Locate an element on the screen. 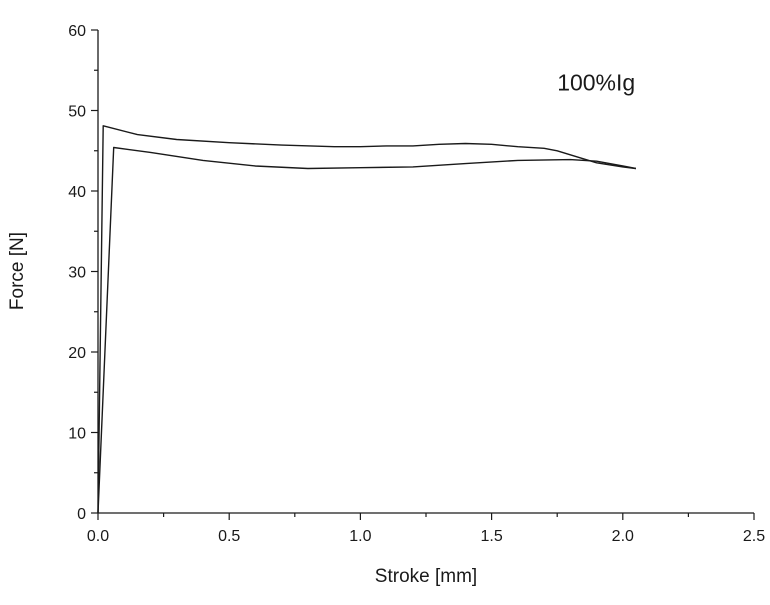 This screenshot has height=605, width=770. x-tick-label: 0.0 is located at coordinates (98, 536).